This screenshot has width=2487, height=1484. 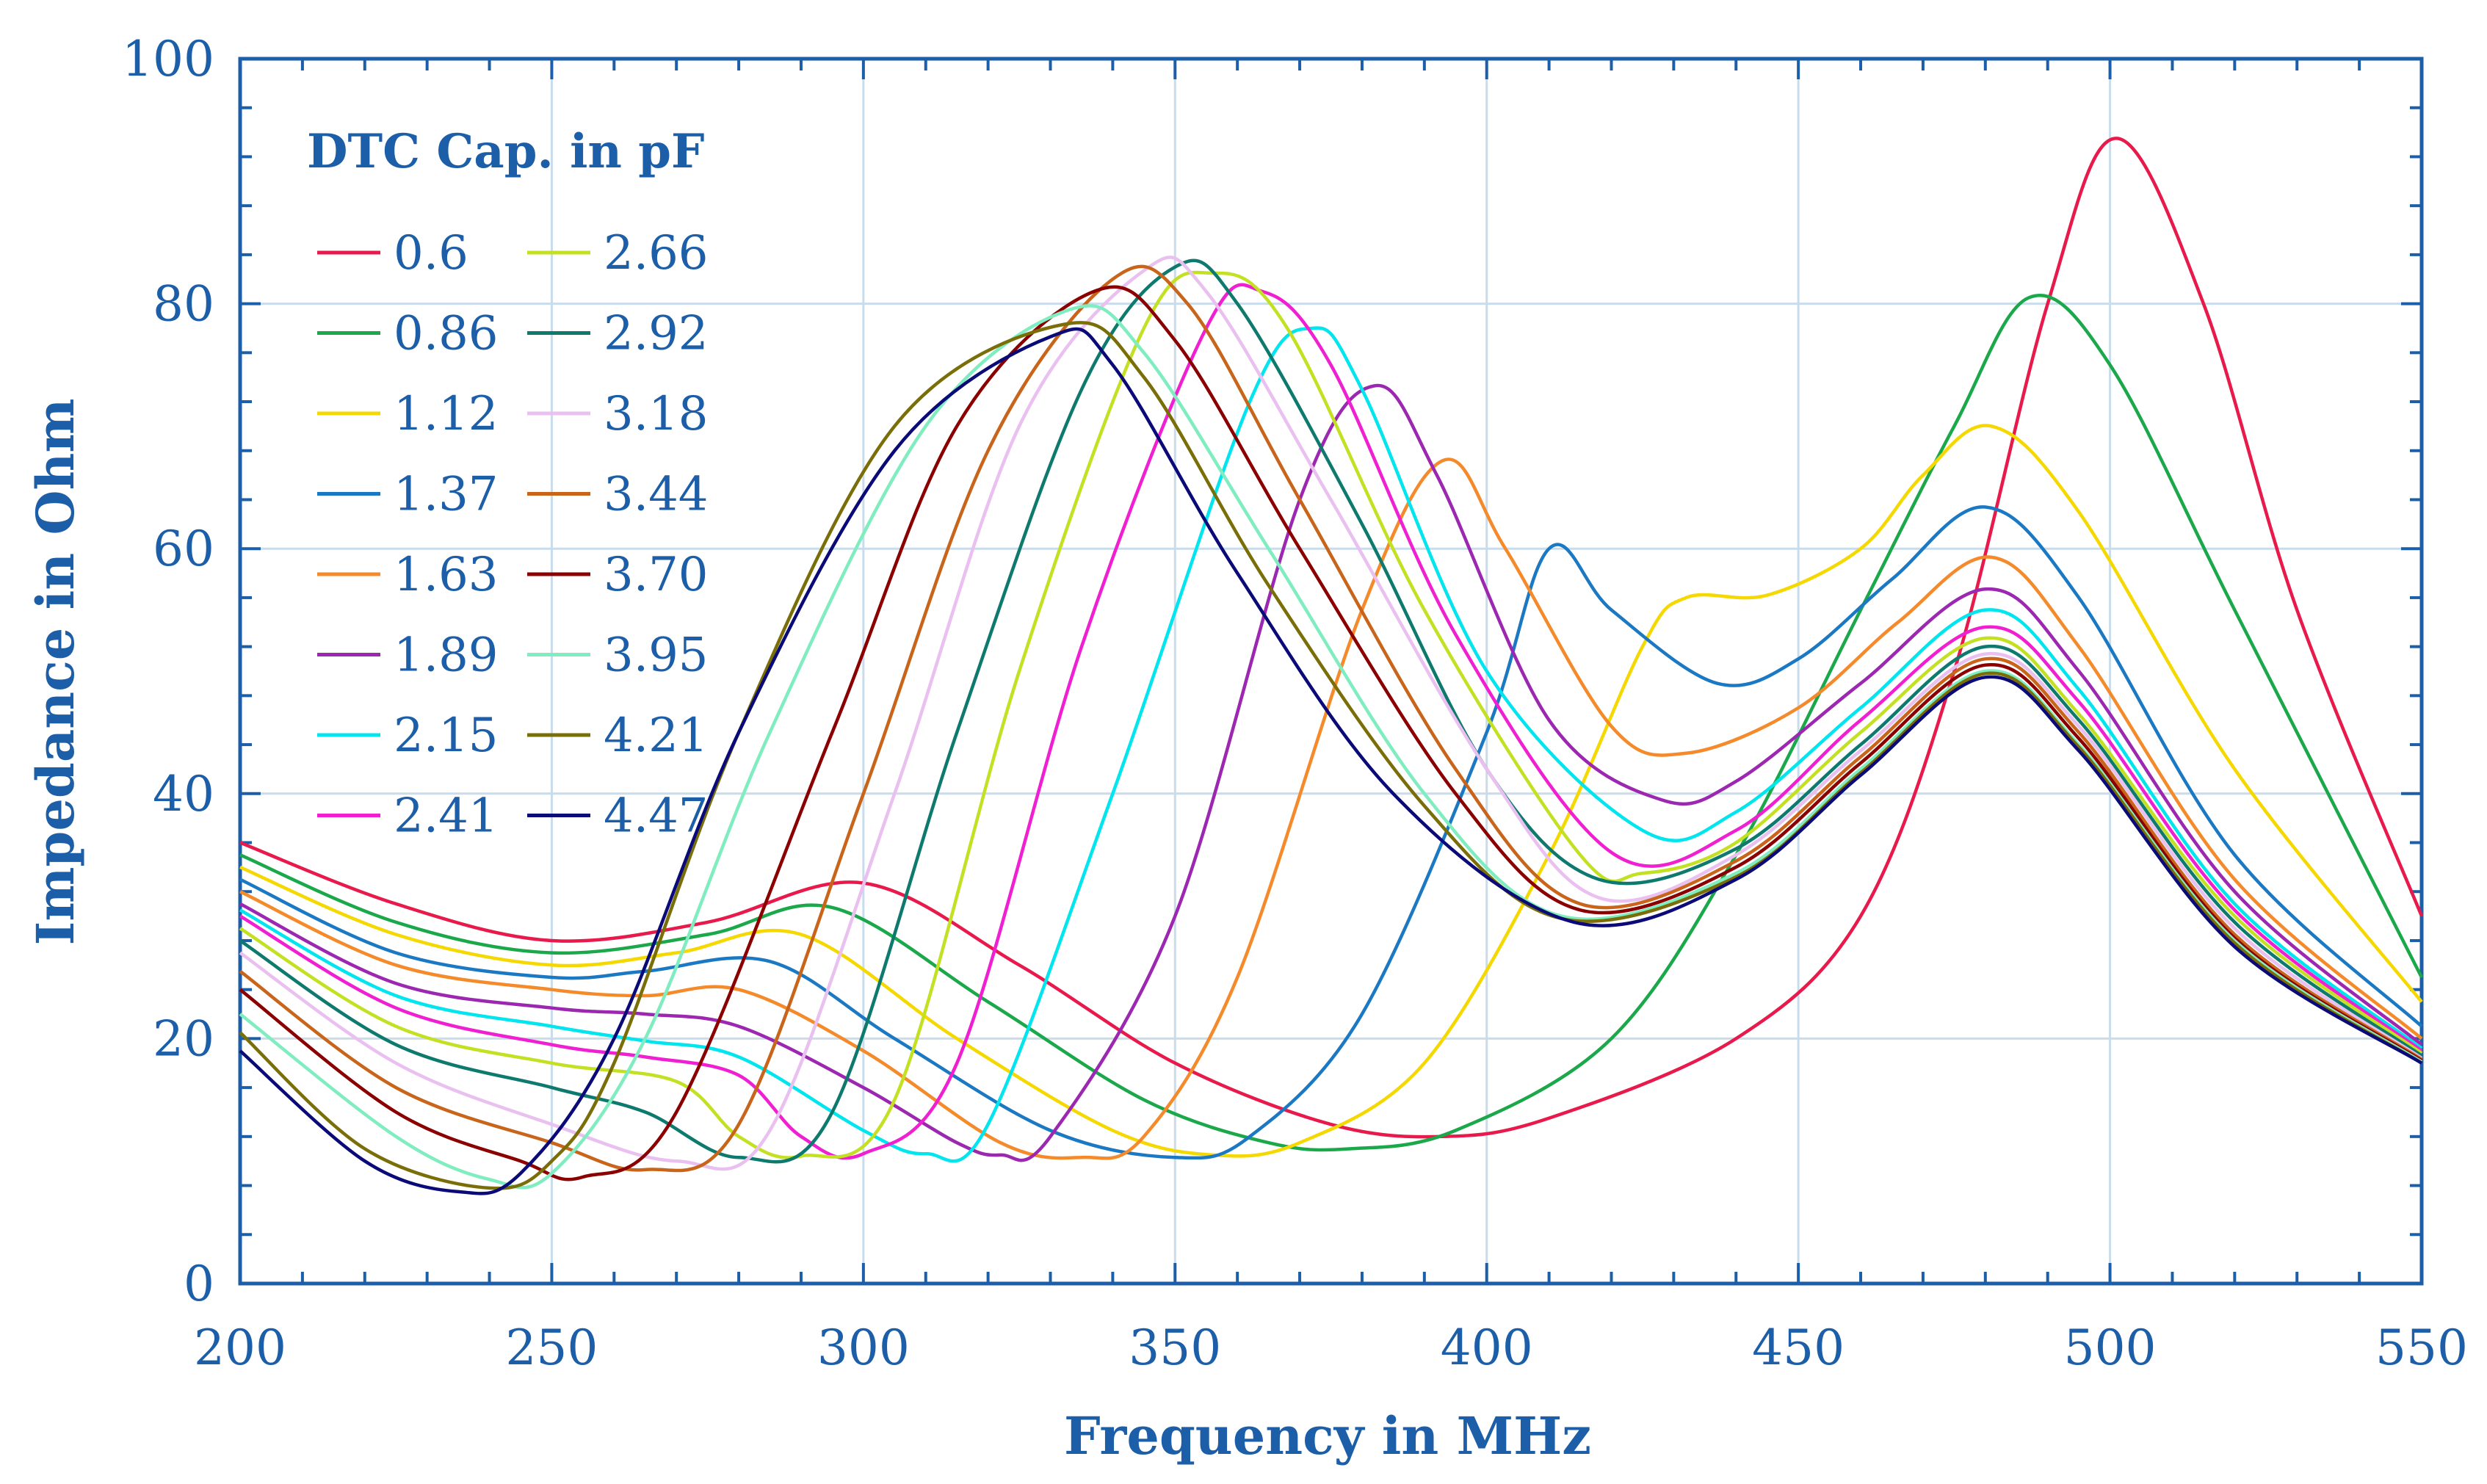 What do you see at coordinates (656, 334) in the screenshot?
I see `legend-label-2.92: 2.92` at bounding box center [656, 334].